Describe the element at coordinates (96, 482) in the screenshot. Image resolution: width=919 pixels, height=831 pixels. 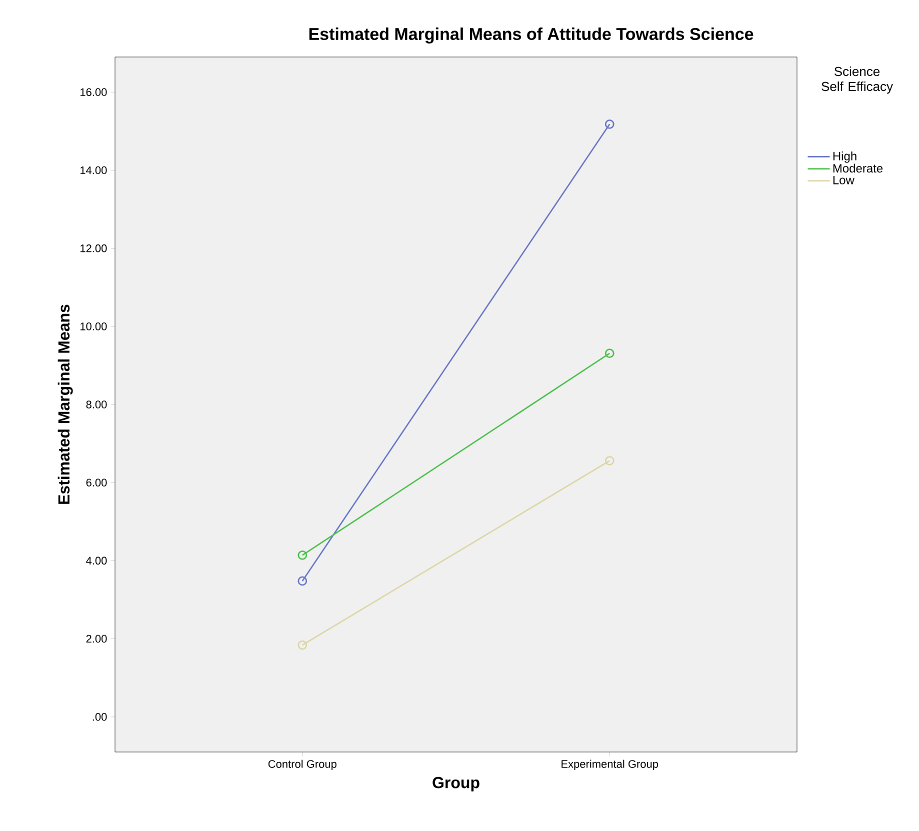
I see `y-tick-label: 6.00` at that location.